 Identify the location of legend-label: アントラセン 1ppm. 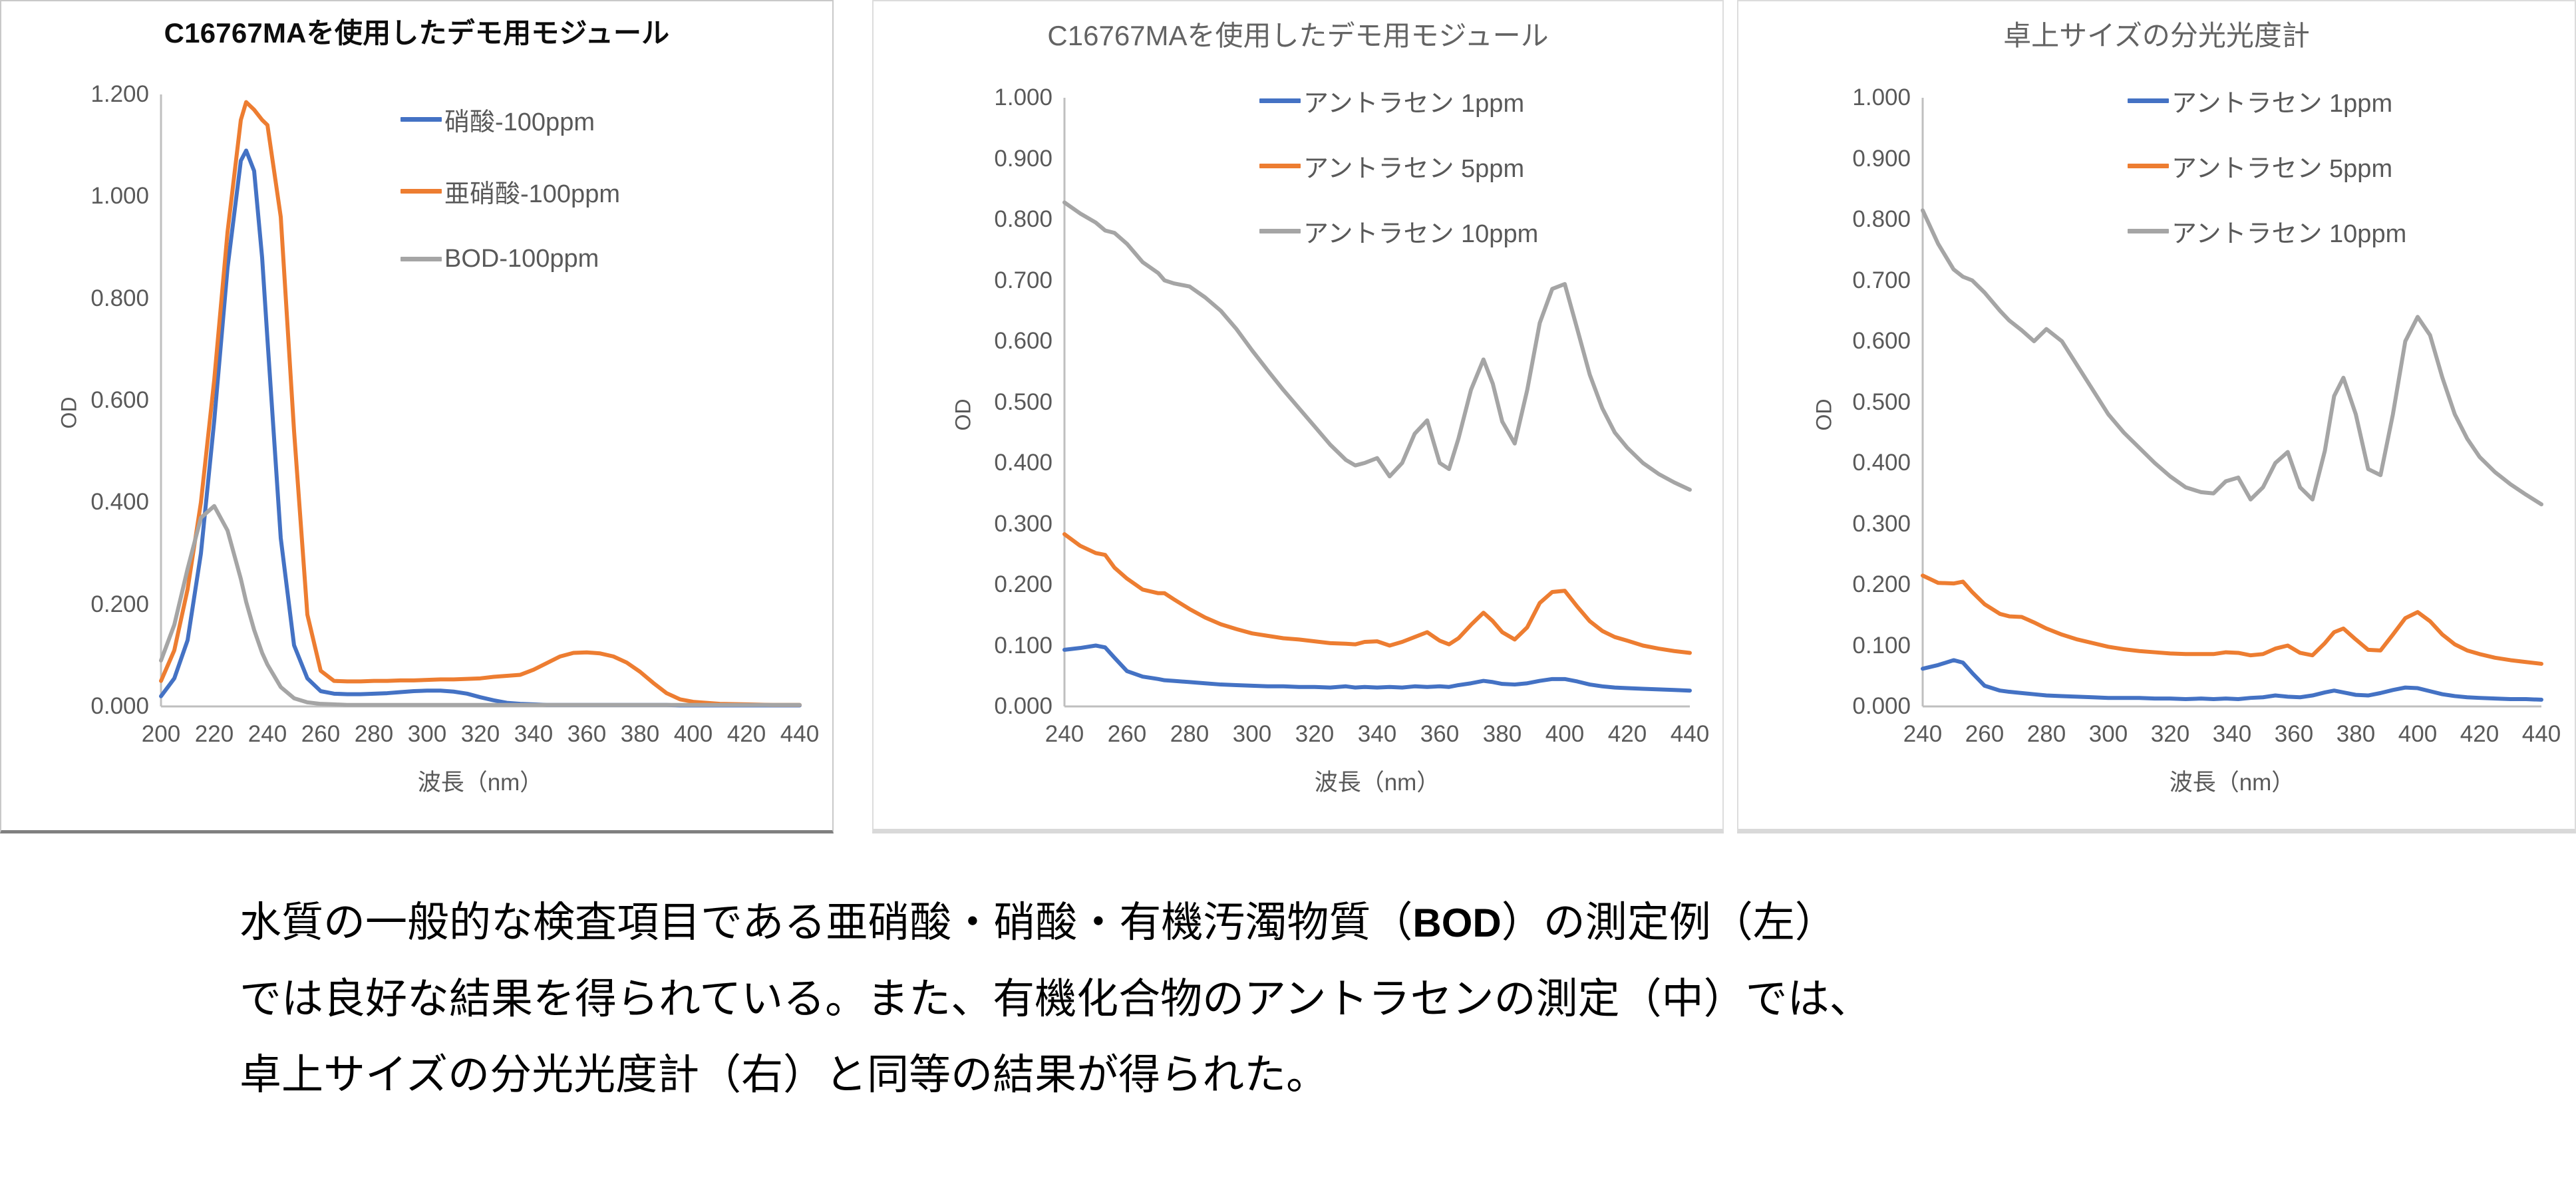
(1414, 104).